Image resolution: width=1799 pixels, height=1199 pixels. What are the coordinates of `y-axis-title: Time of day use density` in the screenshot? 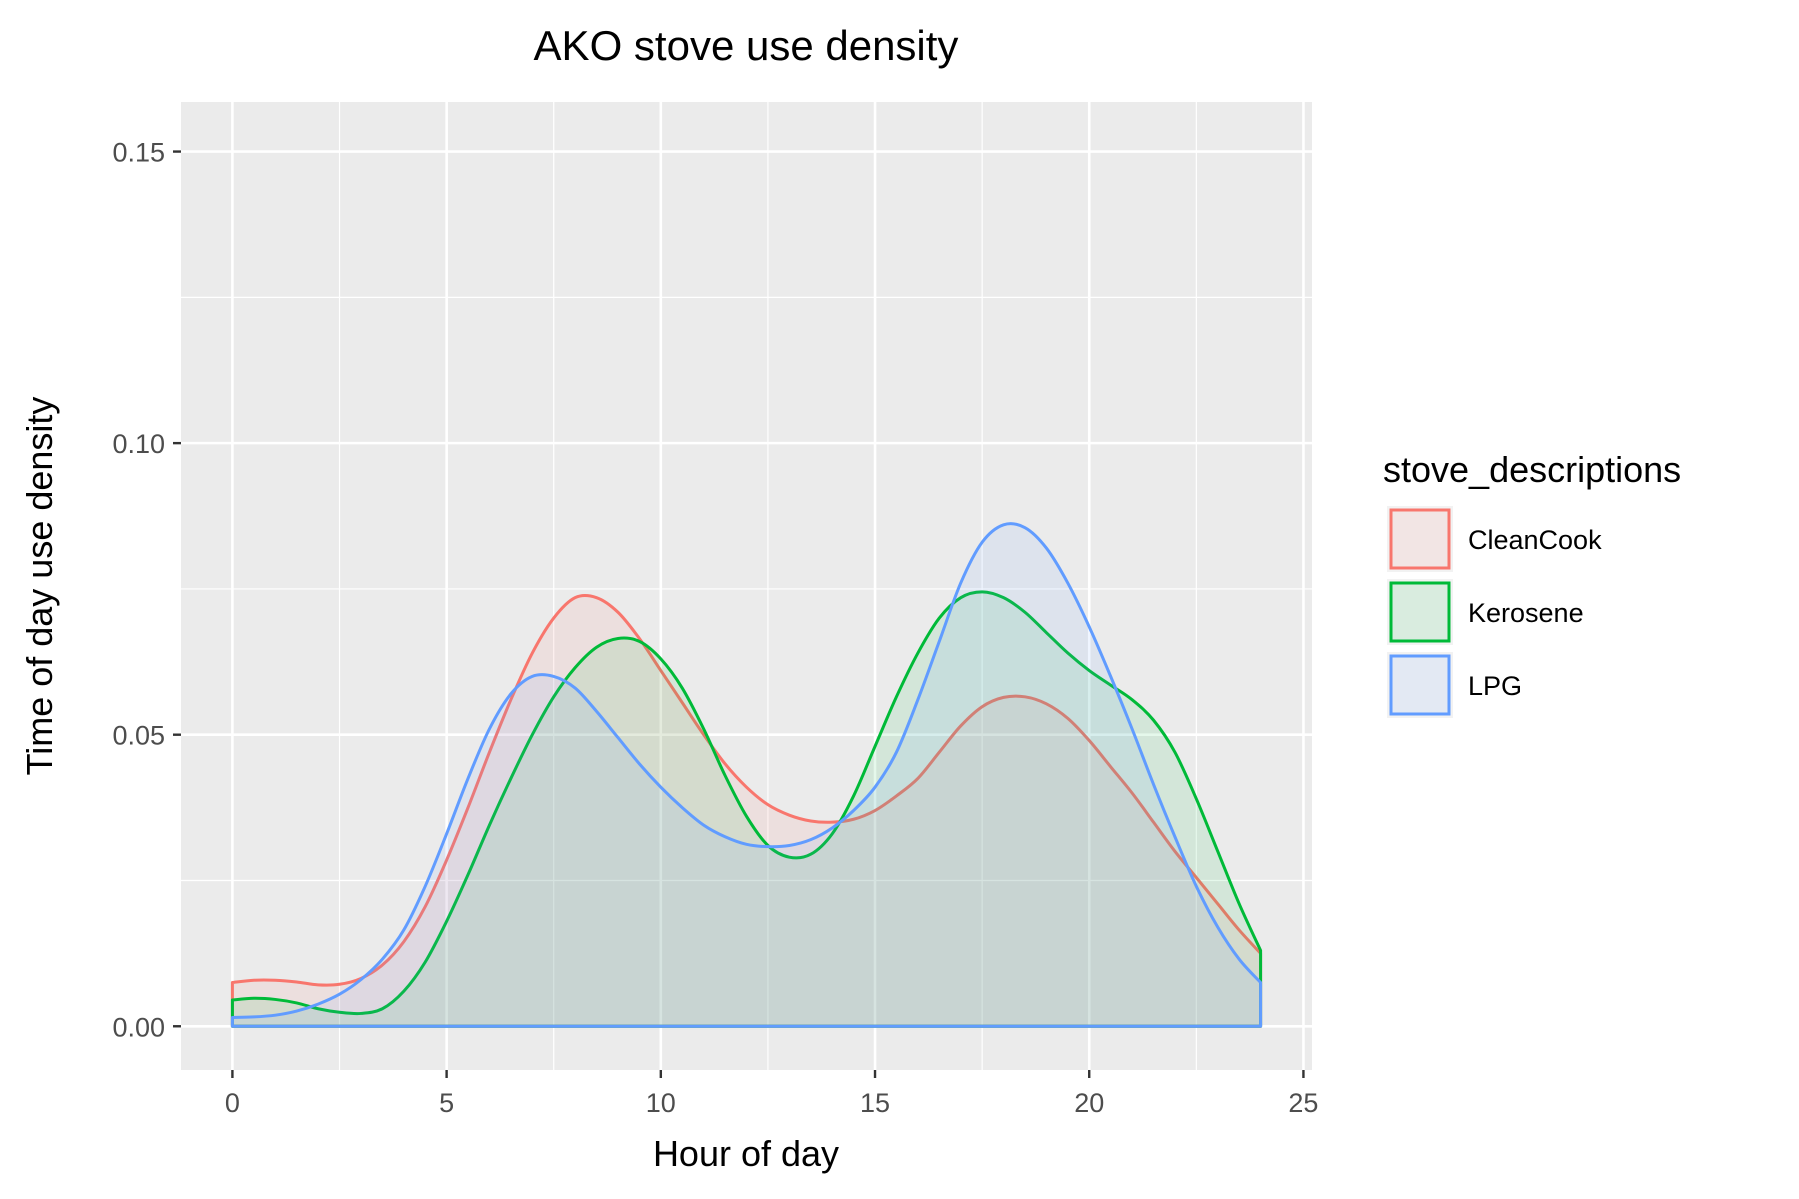 It's located at (39, 586).